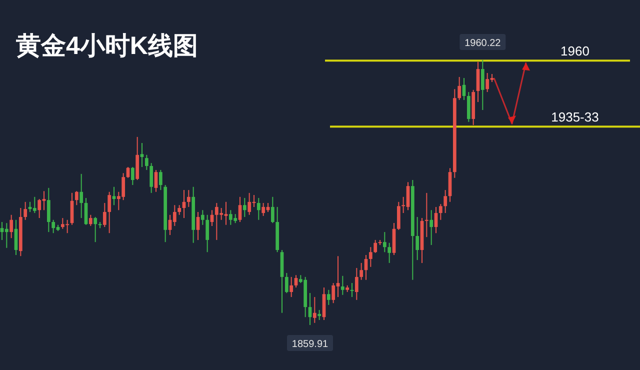 The height and width of the screenshot is (370, 640). I want to click on title: 黄金4小时K线图, so click(107, 46).